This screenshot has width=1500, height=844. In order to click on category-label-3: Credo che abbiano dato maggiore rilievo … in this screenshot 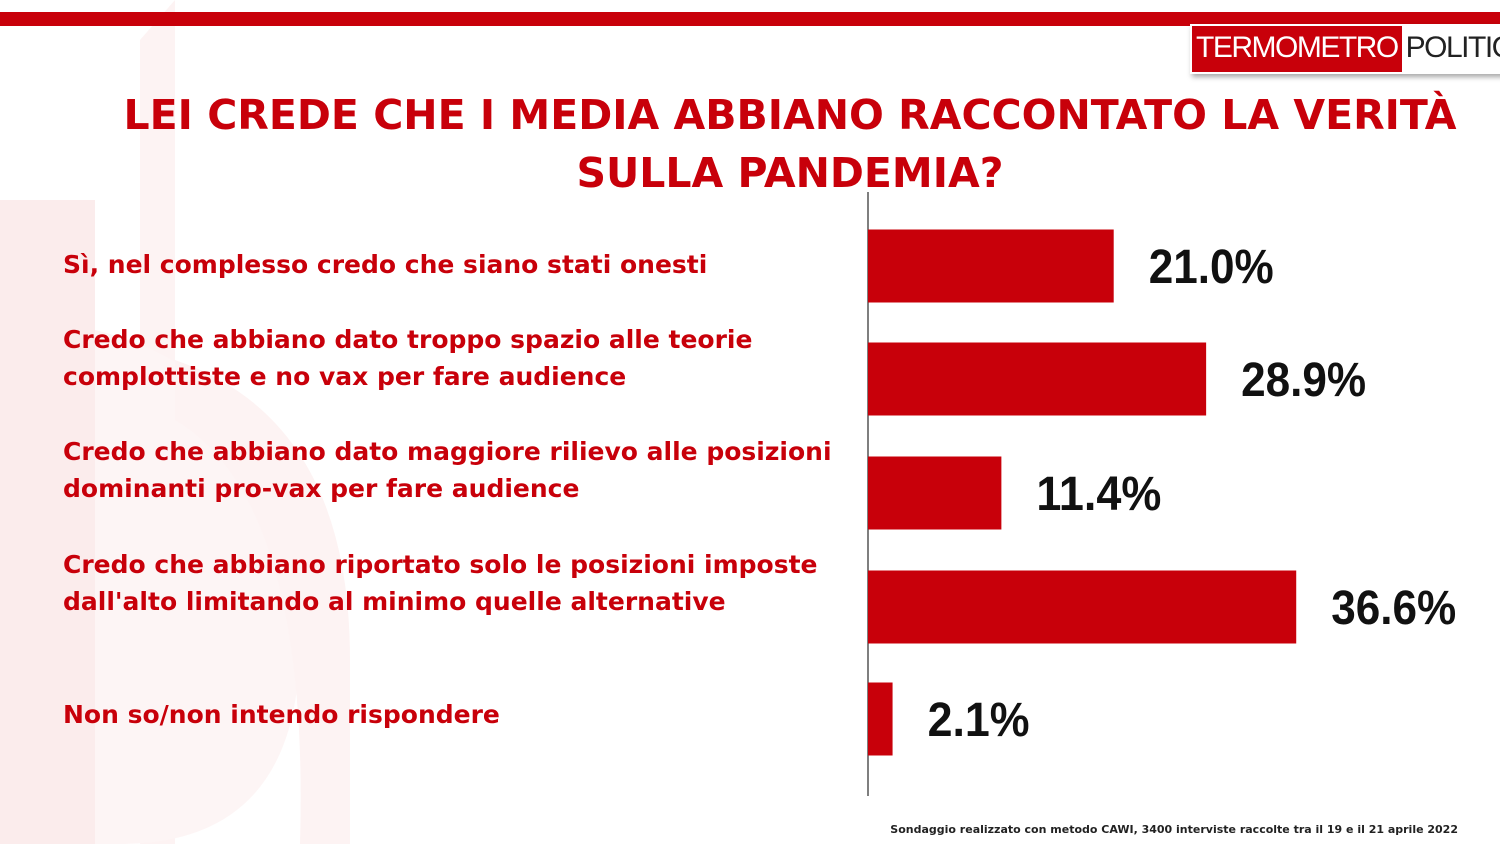, I will do `click(447, 470)`.